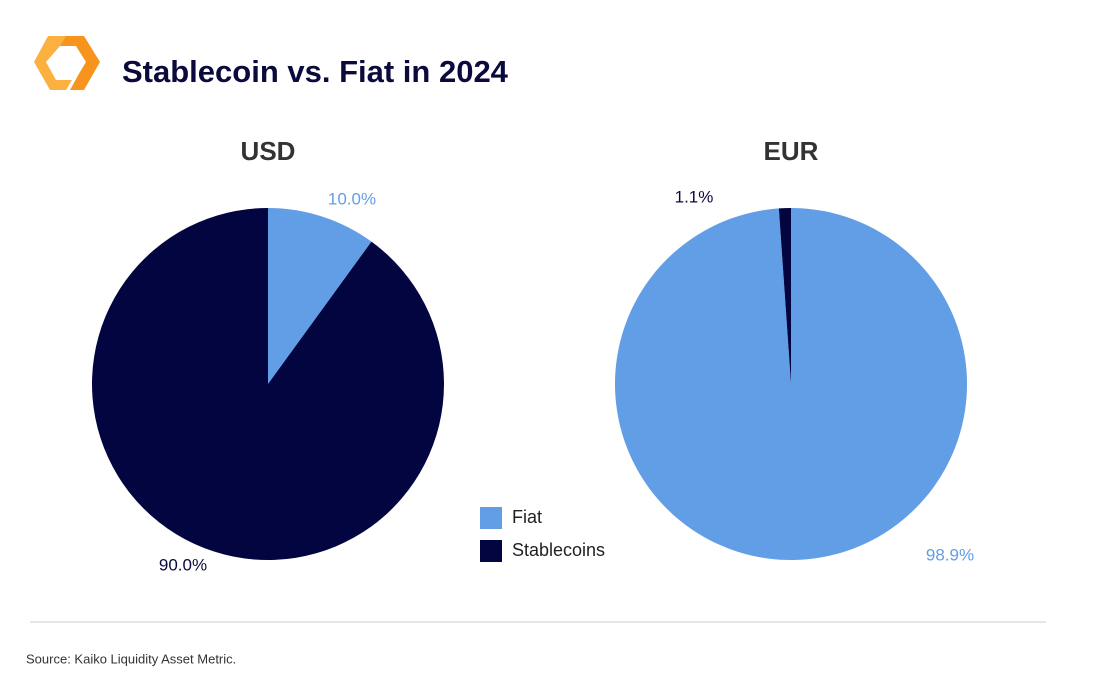 This screenshot has height=696, width=1100. I want to click on value-label: 10.0%, so click(352, 198).